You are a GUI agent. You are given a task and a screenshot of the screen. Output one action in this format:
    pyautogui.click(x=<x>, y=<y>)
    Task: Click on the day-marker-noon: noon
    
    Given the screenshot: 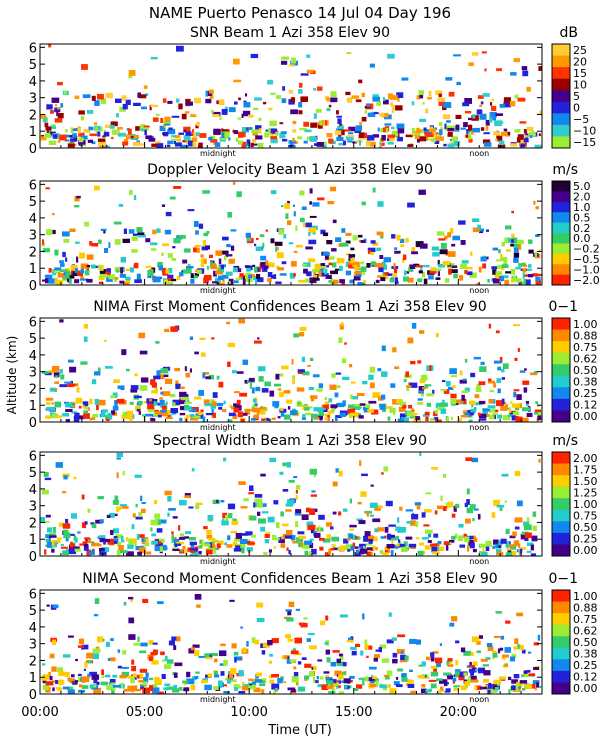 What is the action you would take?
    pyautogui.click(x=479, y=699)
    